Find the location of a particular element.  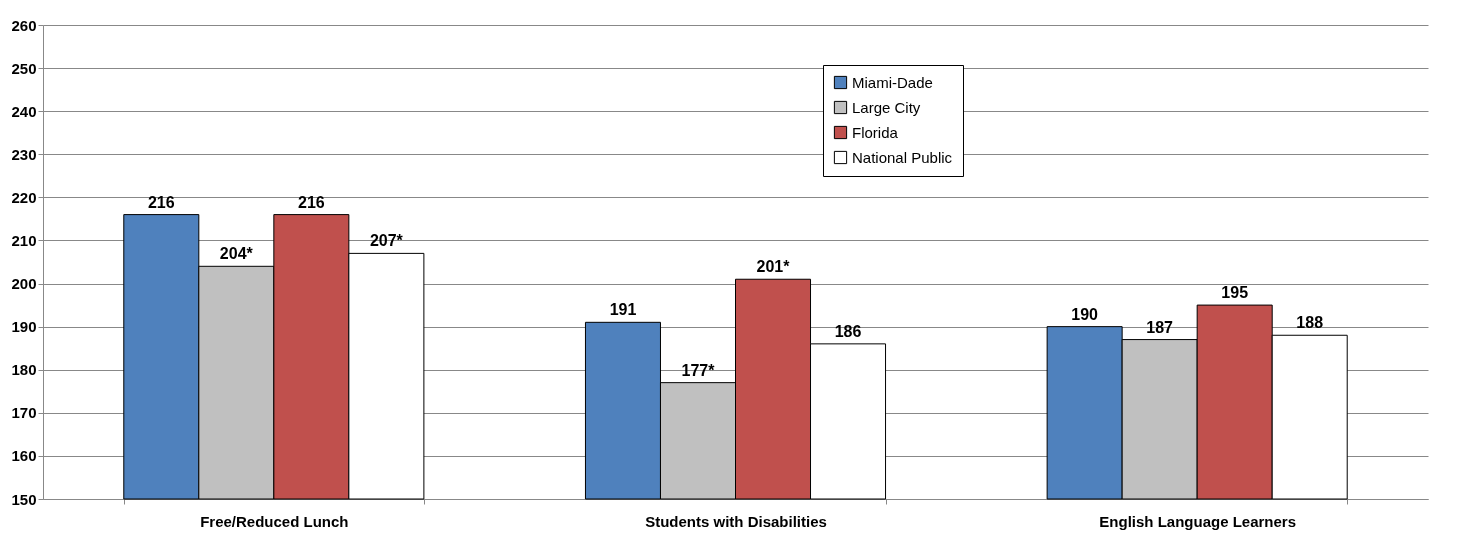

legend-label: National Public is located at coordinates (902, 157).